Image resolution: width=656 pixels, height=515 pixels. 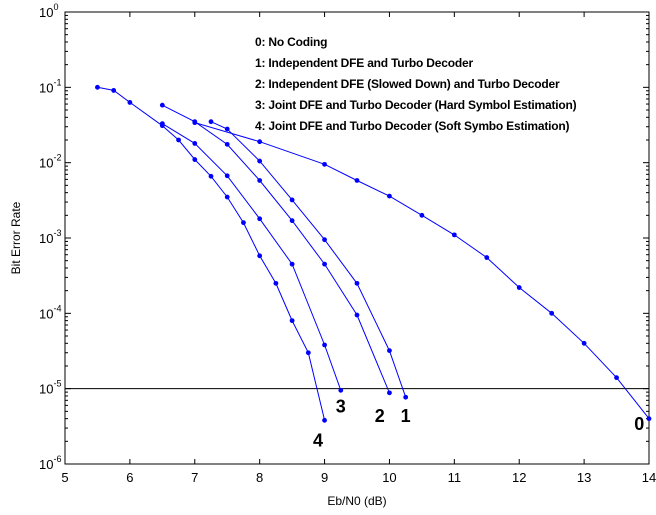 What do you see at coordinates (50, 86) in the screenshot?
I see `y-tick-label: 10⁻¹` at bounding box center [50, 86].